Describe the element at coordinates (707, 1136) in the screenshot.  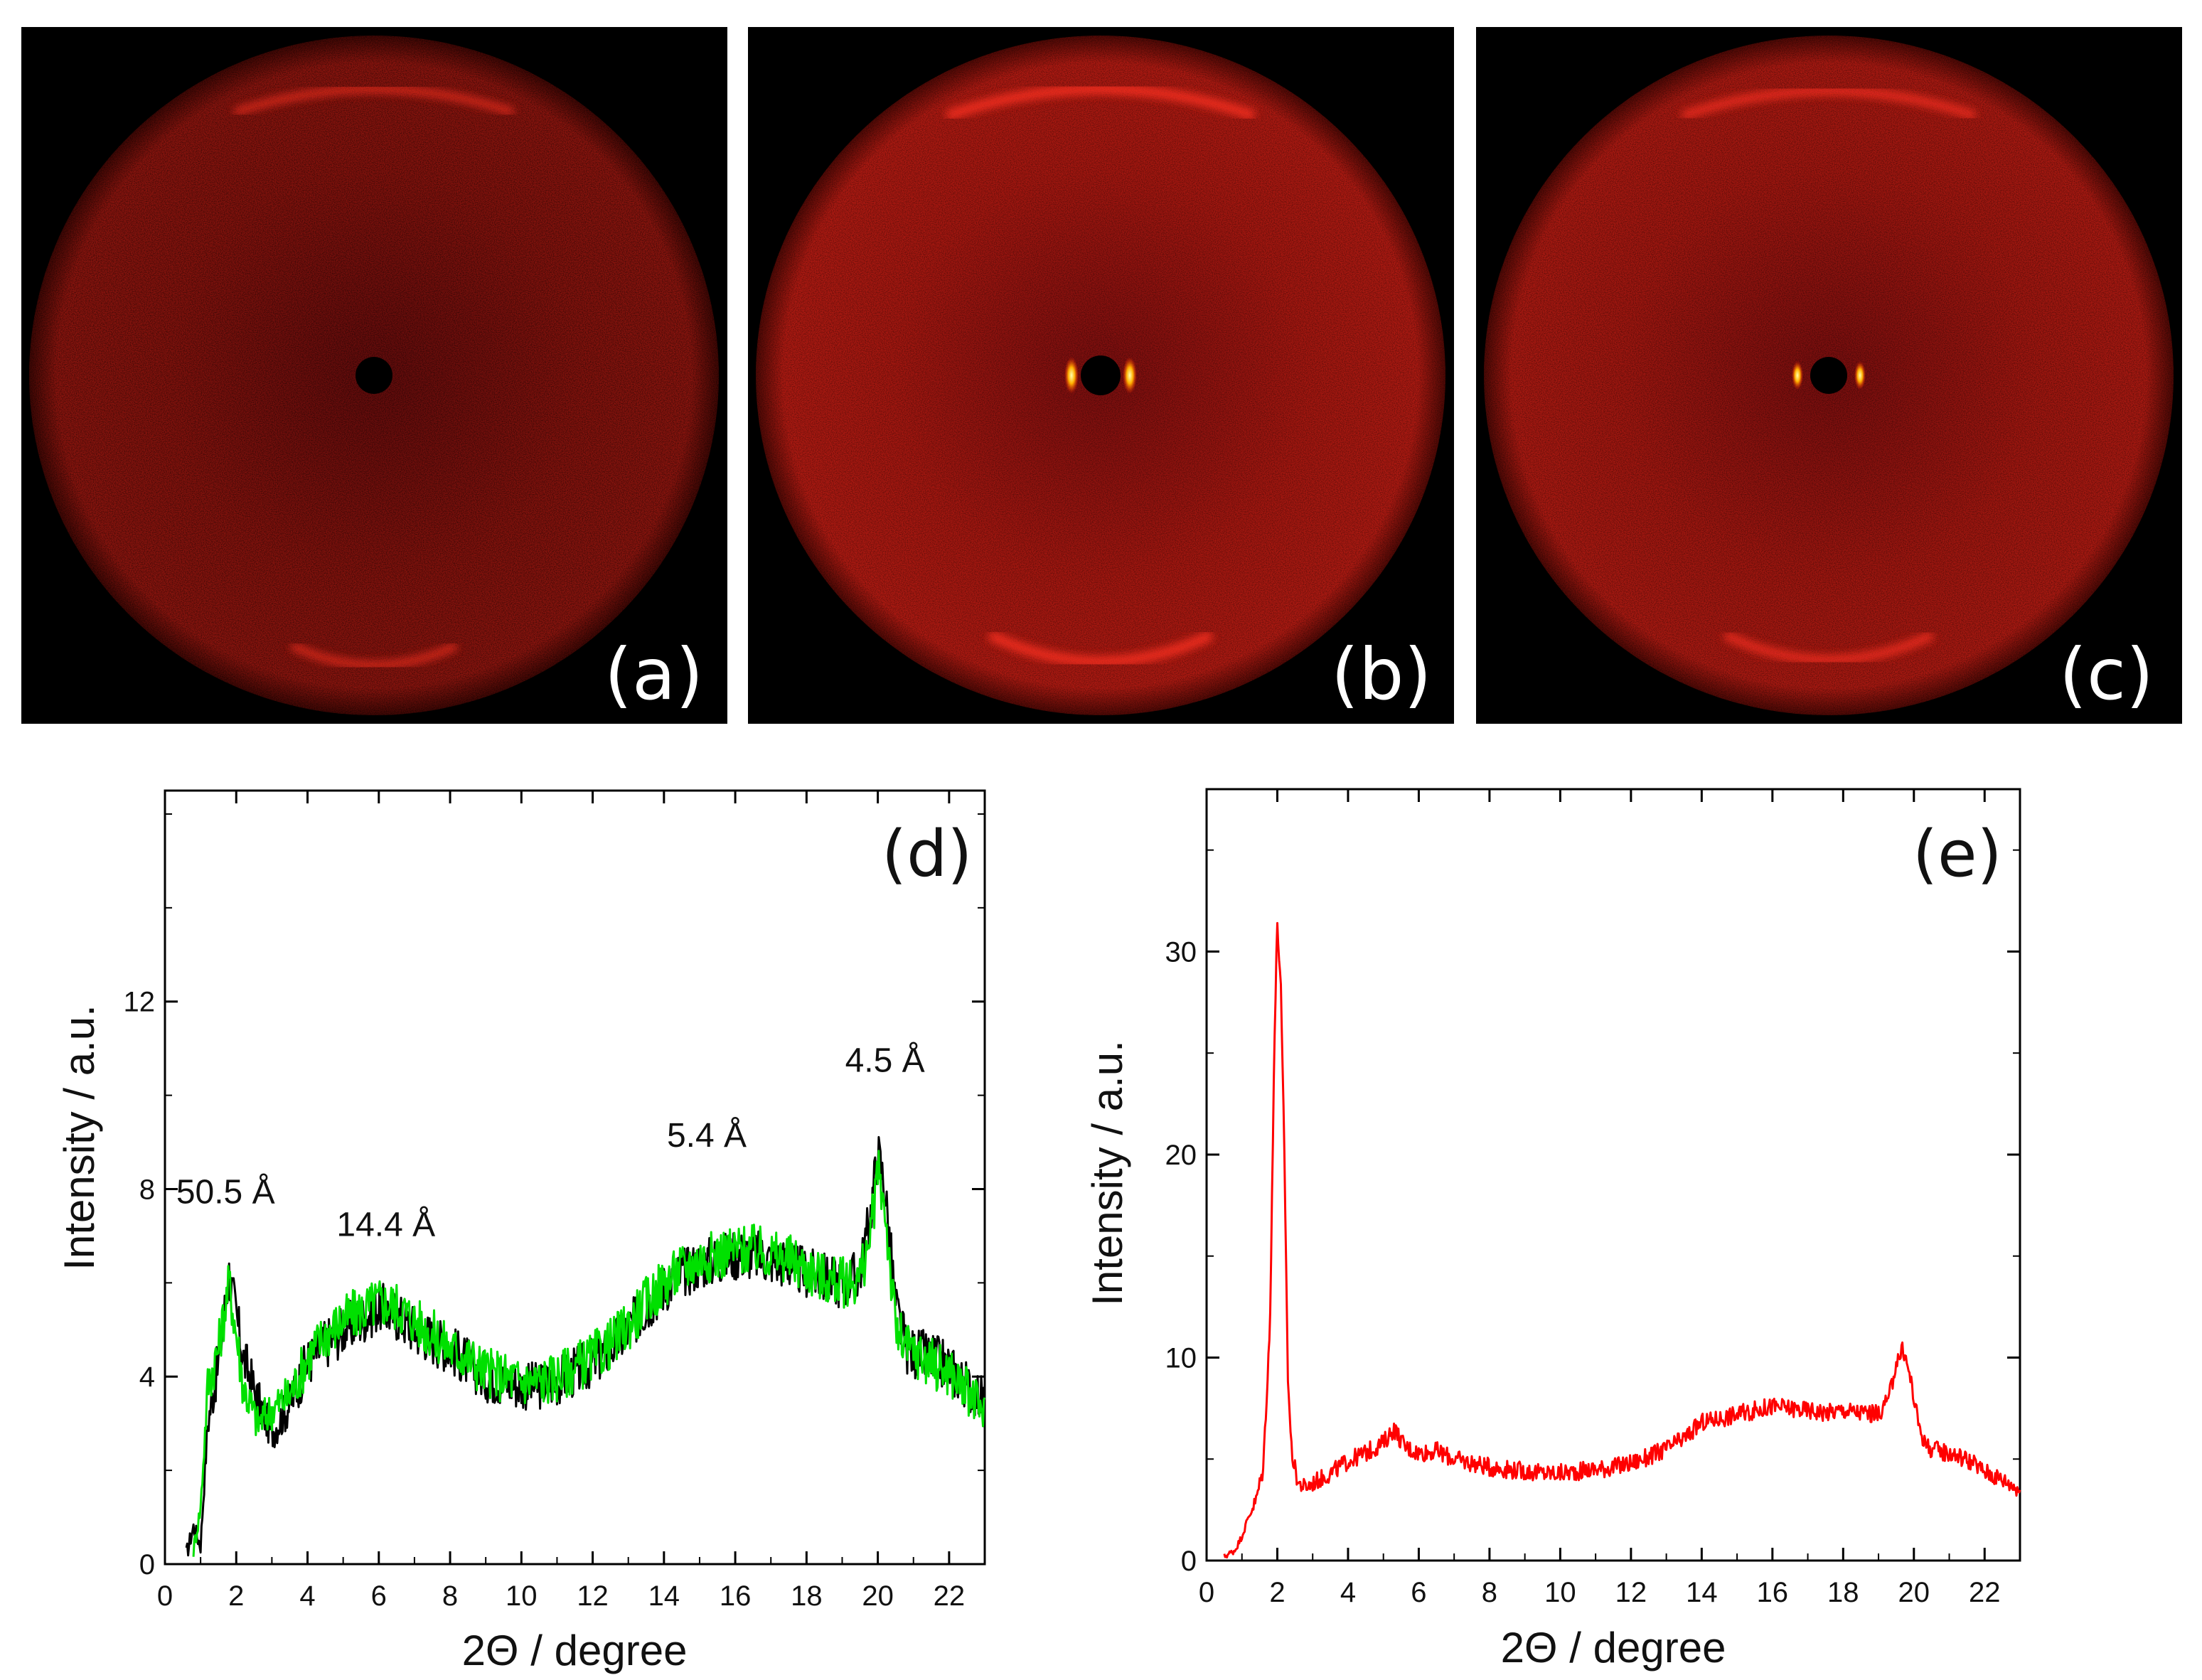
I see `annotation-5-4: 5.4 Å` at that location.